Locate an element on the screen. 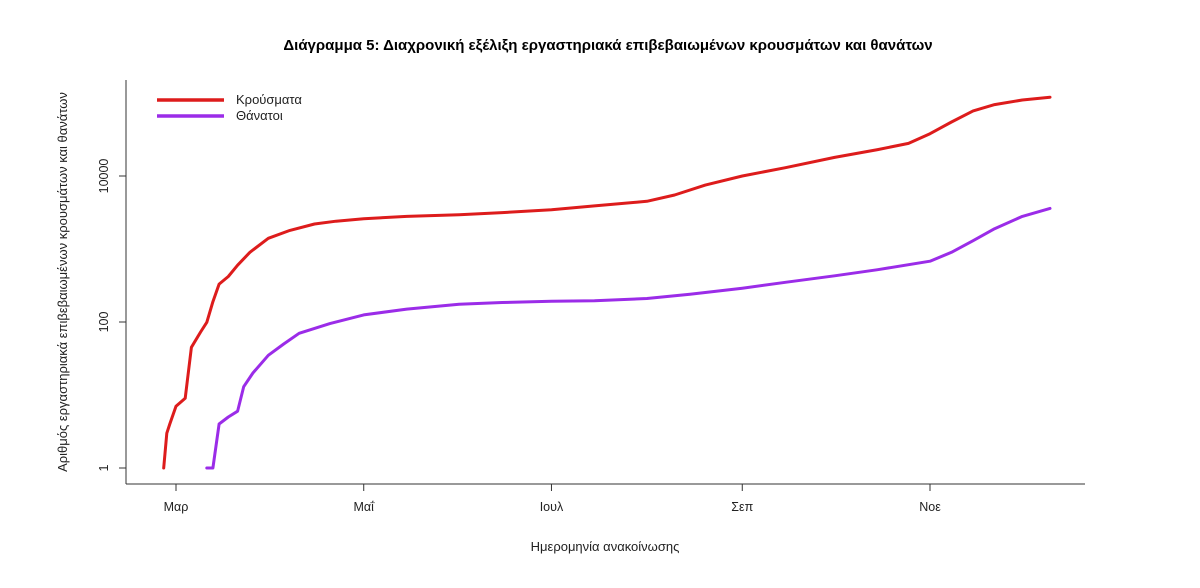 The image size is (1200, 588). y-tick-label: 10000 is located at coordinates (104, 176).